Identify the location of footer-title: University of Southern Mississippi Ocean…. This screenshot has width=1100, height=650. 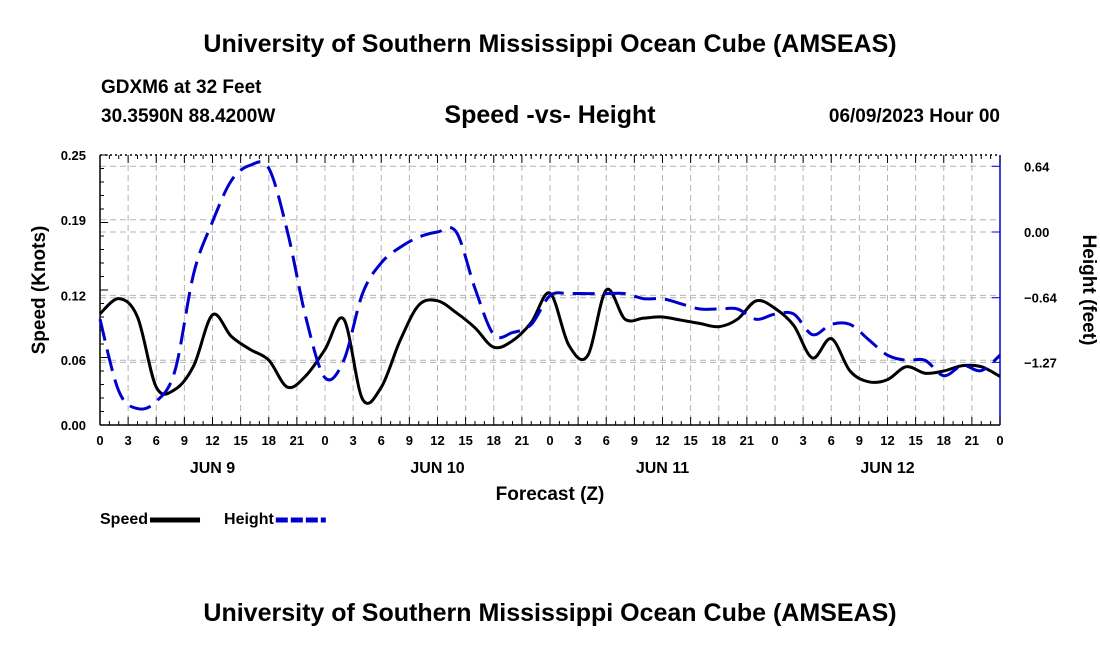
(550, 613).